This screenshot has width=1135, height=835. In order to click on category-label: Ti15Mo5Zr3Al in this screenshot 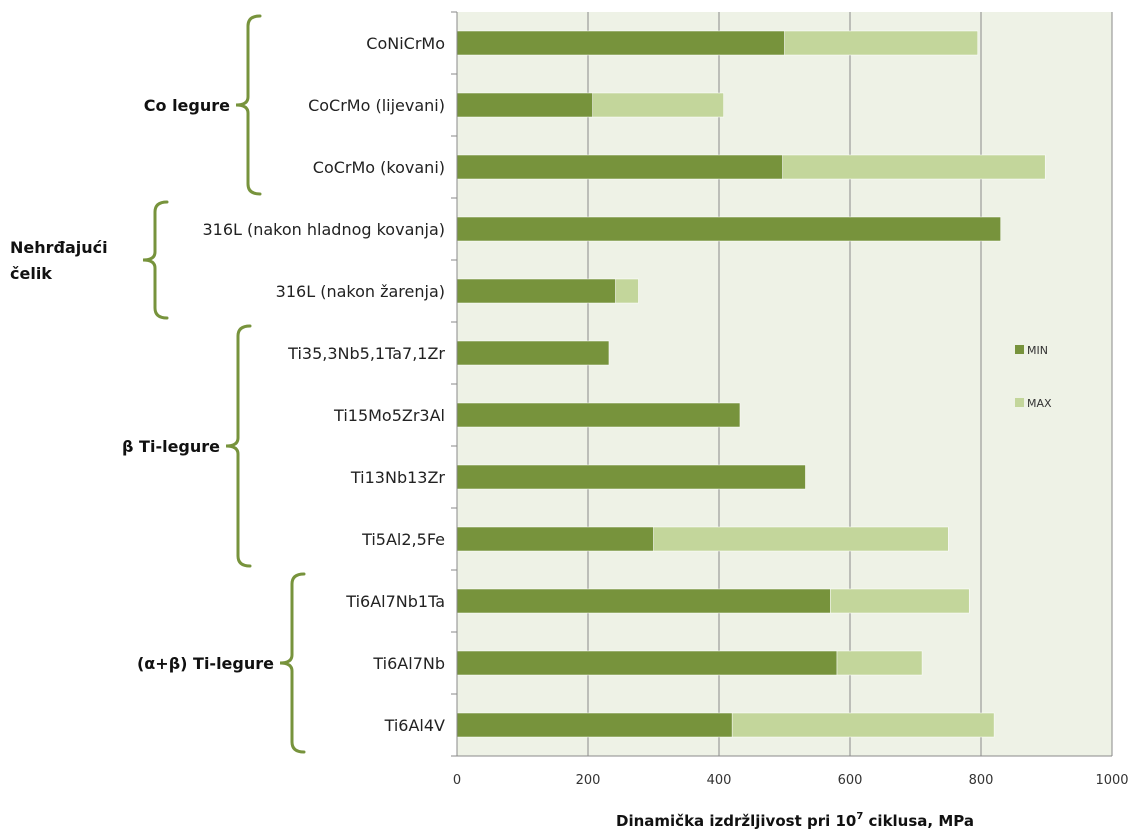, I will do `click(389, 415)`.